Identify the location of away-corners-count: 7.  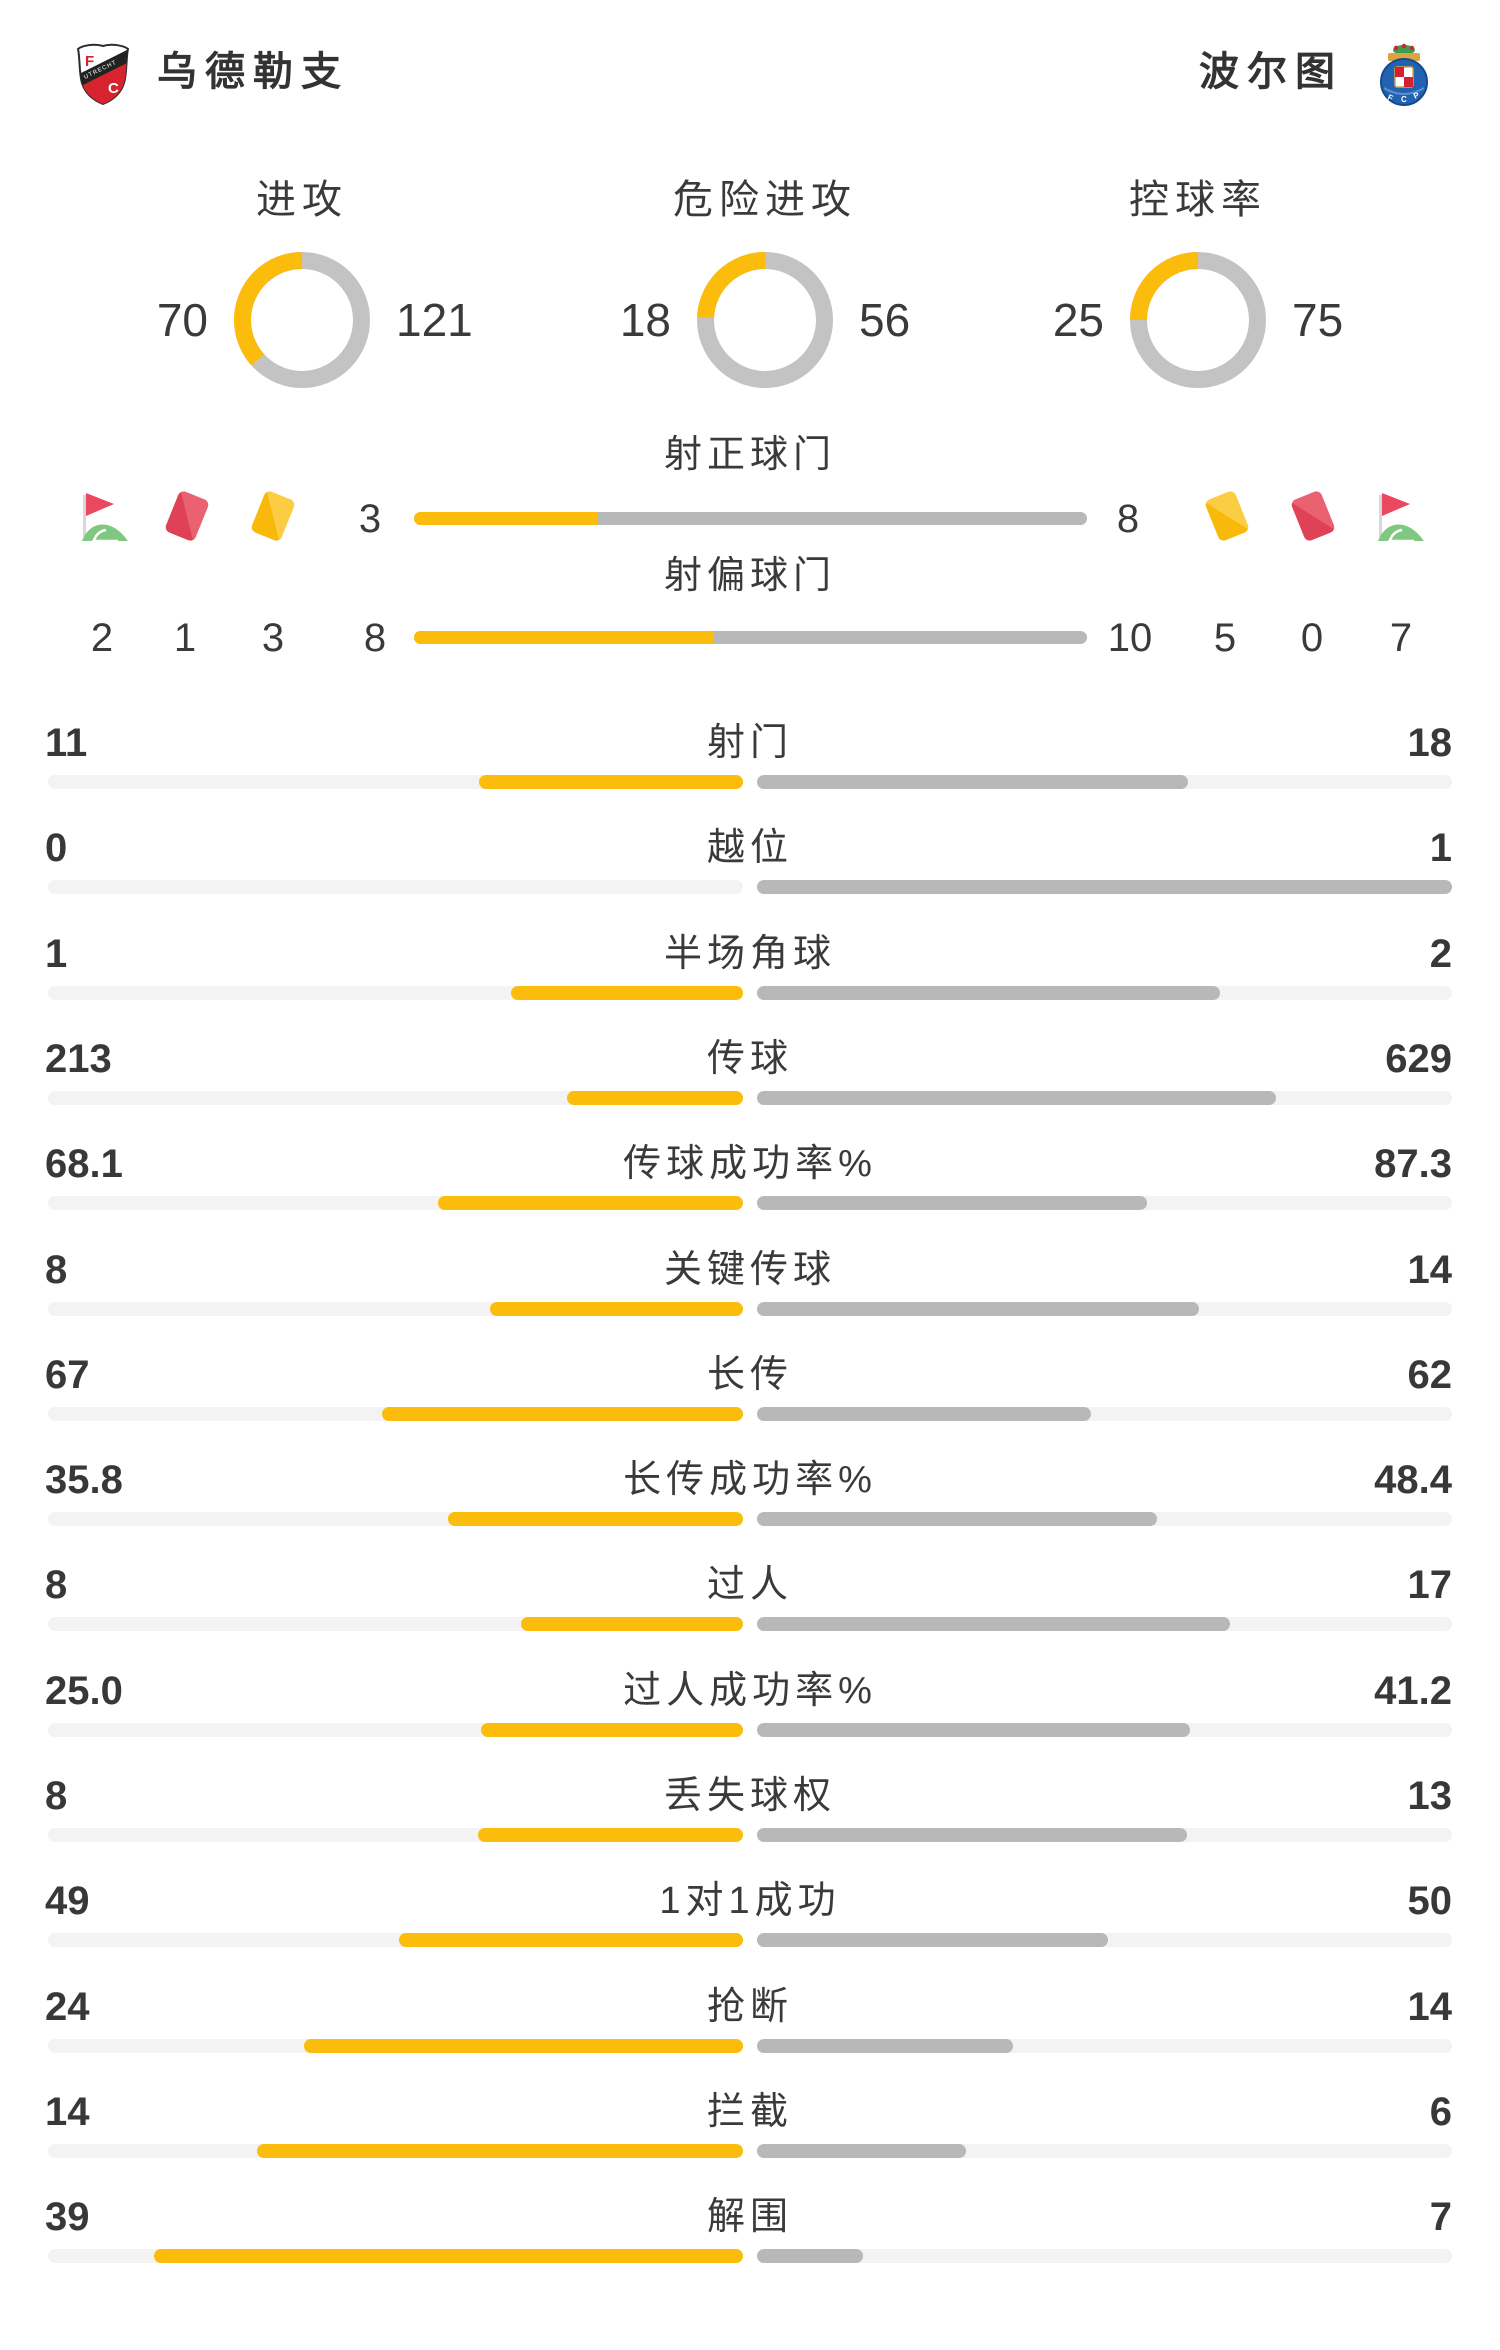
(1401, 638).